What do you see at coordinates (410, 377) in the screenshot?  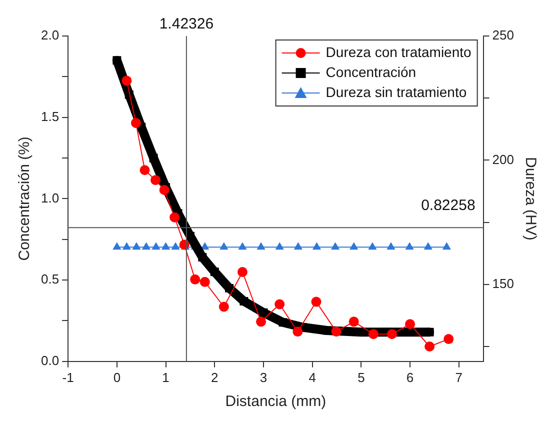 I see `x-tick-label: 6` at bounding box center [410, 377].